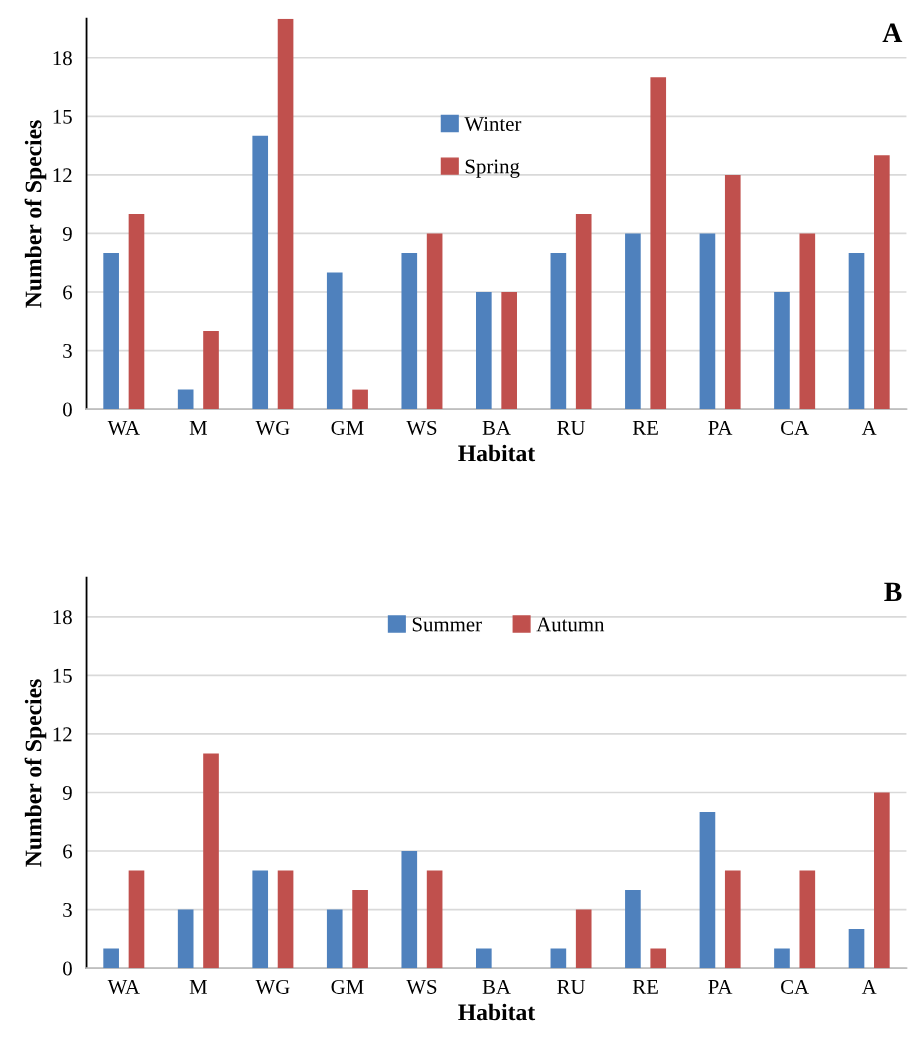 The height and width of the screenshot is (1041, 911). I want to click on legend-label: Winter, so click(493, 124).